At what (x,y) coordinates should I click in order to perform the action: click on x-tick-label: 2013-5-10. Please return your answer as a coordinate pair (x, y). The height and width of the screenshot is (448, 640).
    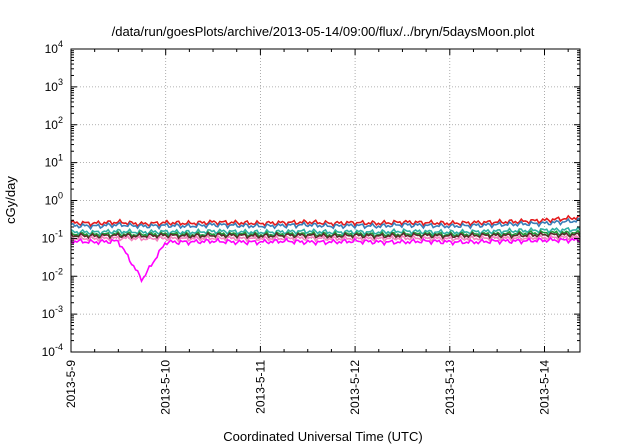
    Looking at the image, I should click on (166, 387).